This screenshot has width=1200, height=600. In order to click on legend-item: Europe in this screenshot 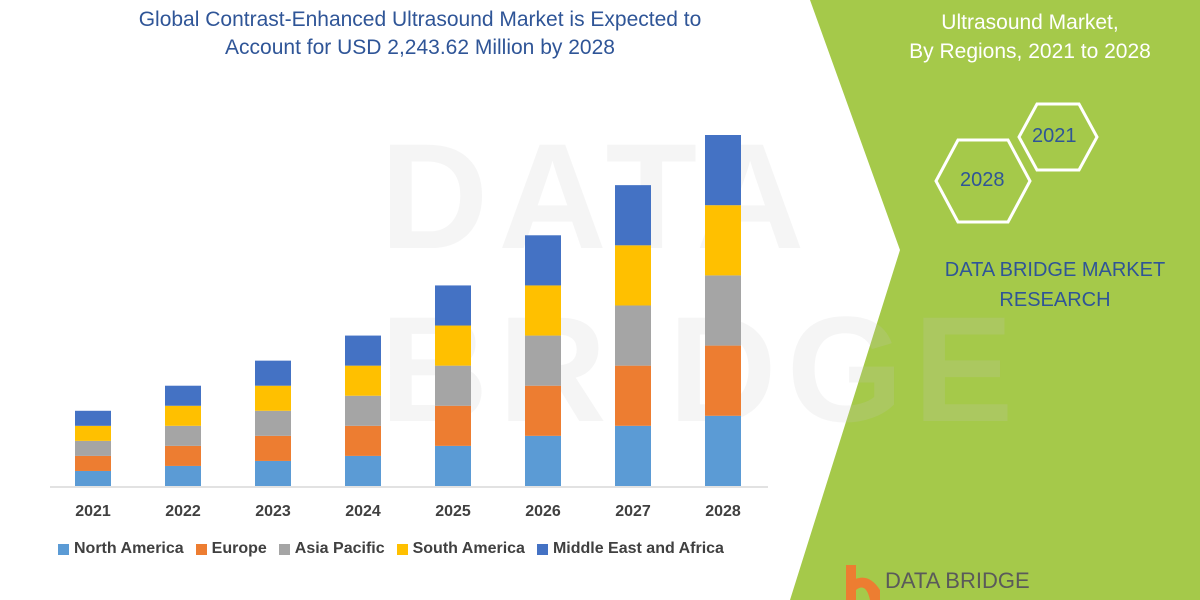, I will do `click(231, 549)`.